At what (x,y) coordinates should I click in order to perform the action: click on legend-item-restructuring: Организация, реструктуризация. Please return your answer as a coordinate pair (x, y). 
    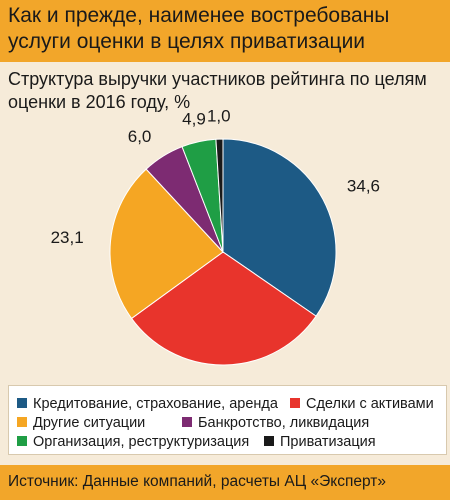
    Looking at the image, I should click on (133, 442).